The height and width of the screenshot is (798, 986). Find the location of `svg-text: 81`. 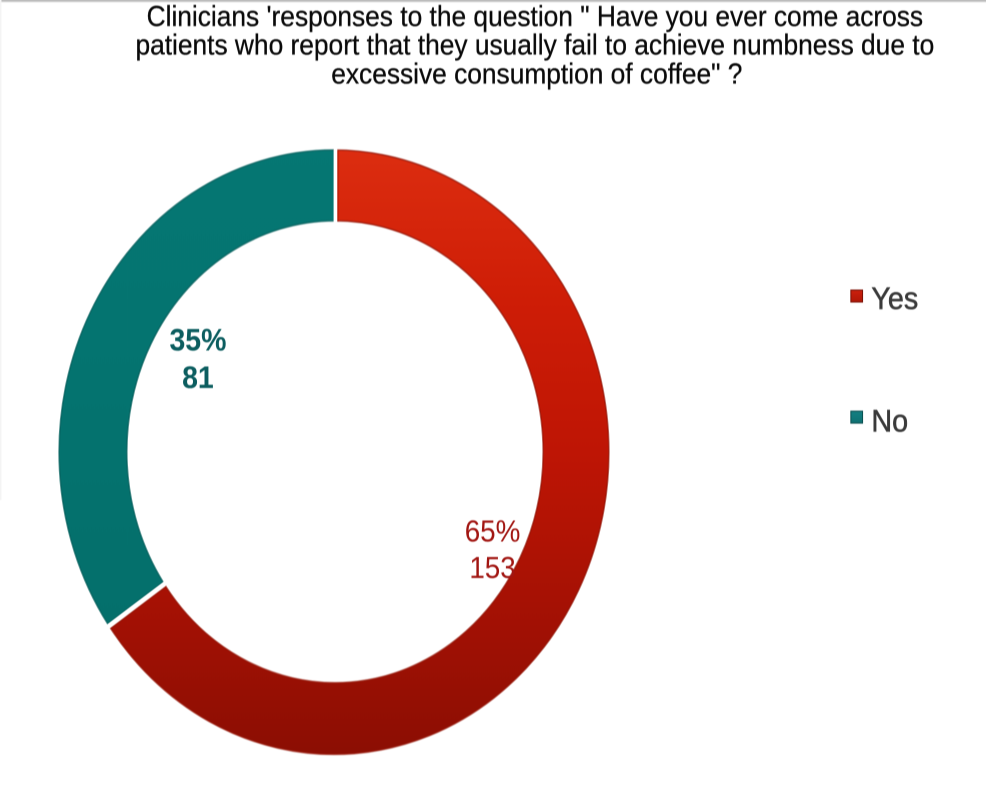

svg-text: 81 is located at coordinates (198, 378).